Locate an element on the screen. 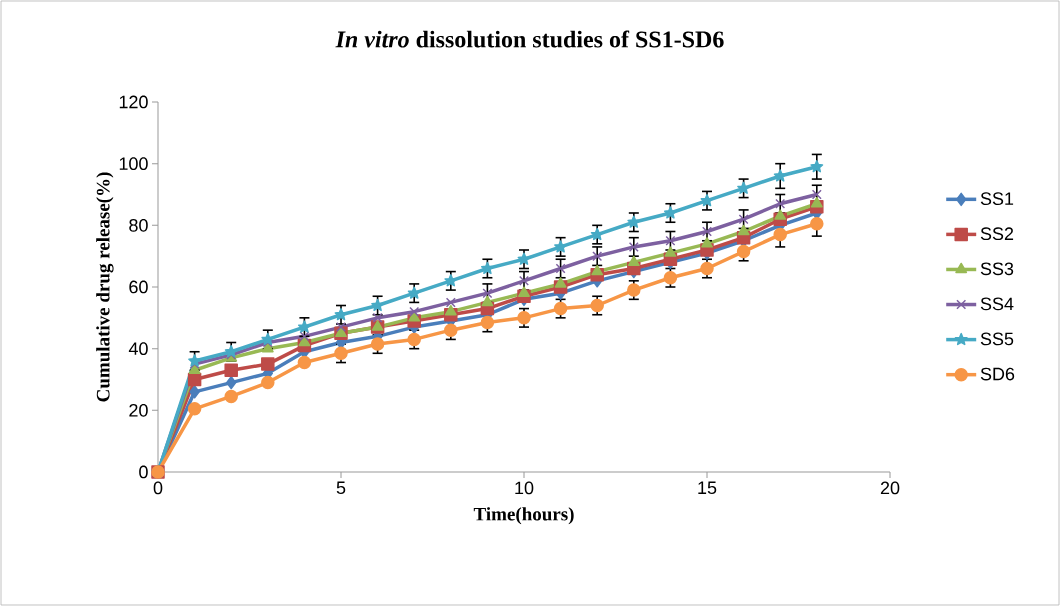 This screenshot has height=606, width=1060. y-tick-label: 120 is located at coordinates (133, 102).